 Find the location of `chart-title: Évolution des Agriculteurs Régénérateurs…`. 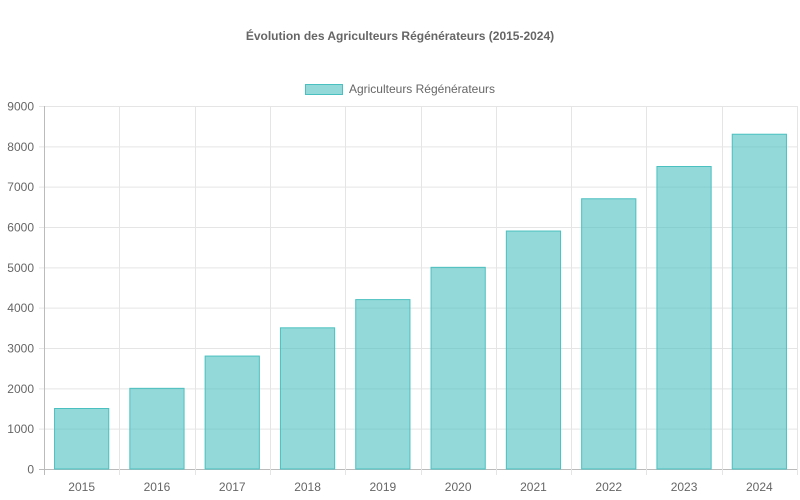

chart-title: Évolution des Agriculteurs Régénérateurs… is located at coordinates (400, 36).